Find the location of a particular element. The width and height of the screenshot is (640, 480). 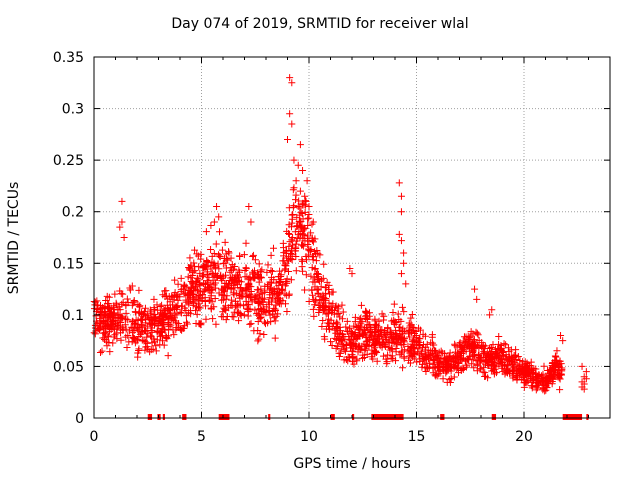

y-tick-label: 0.35 is located at coordinates (68, 58).